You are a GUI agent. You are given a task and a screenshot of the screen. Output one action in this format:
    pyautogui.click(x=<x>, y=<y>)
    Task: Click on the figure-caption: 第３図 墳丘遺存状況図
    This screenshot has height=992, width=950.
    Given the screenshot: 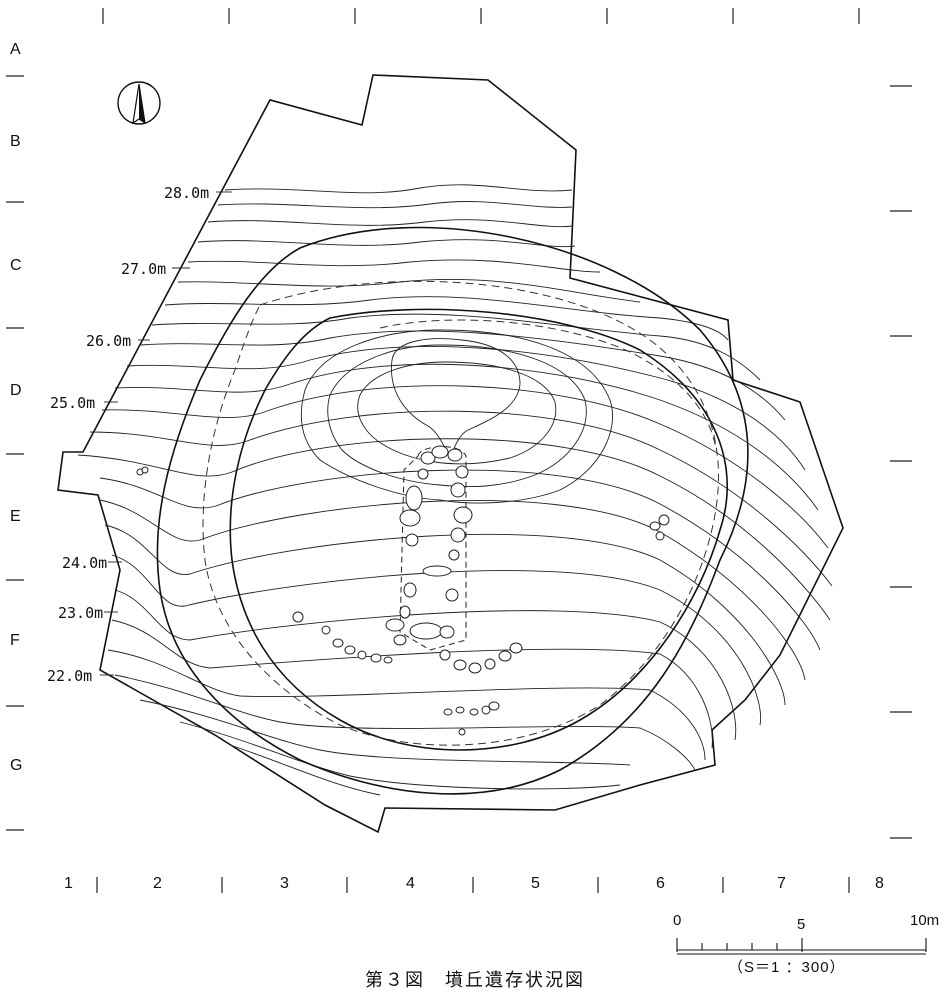 What is the action you would take?
    pyautogui.click(x=475, y=980)
    